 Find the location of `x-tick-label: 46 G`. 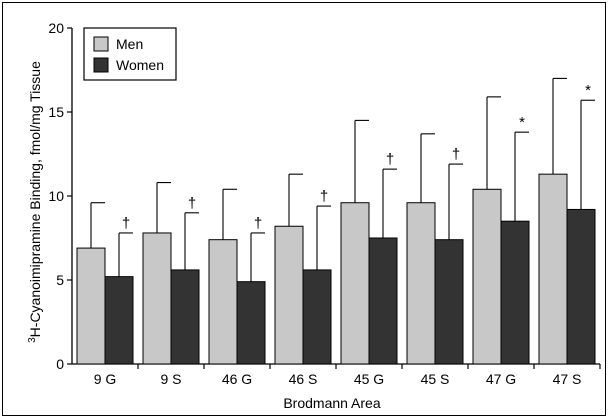

x-tick-label: 46 G is located at coordinates (237, 379).